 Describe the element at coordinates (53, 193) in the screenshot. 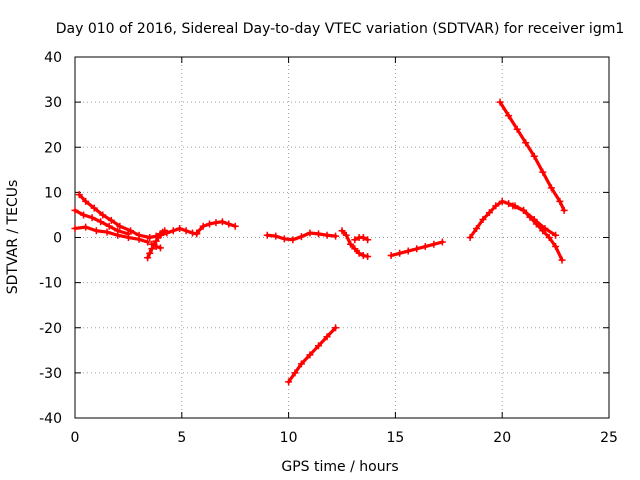

I see `y-tick-label: 10` at that location.